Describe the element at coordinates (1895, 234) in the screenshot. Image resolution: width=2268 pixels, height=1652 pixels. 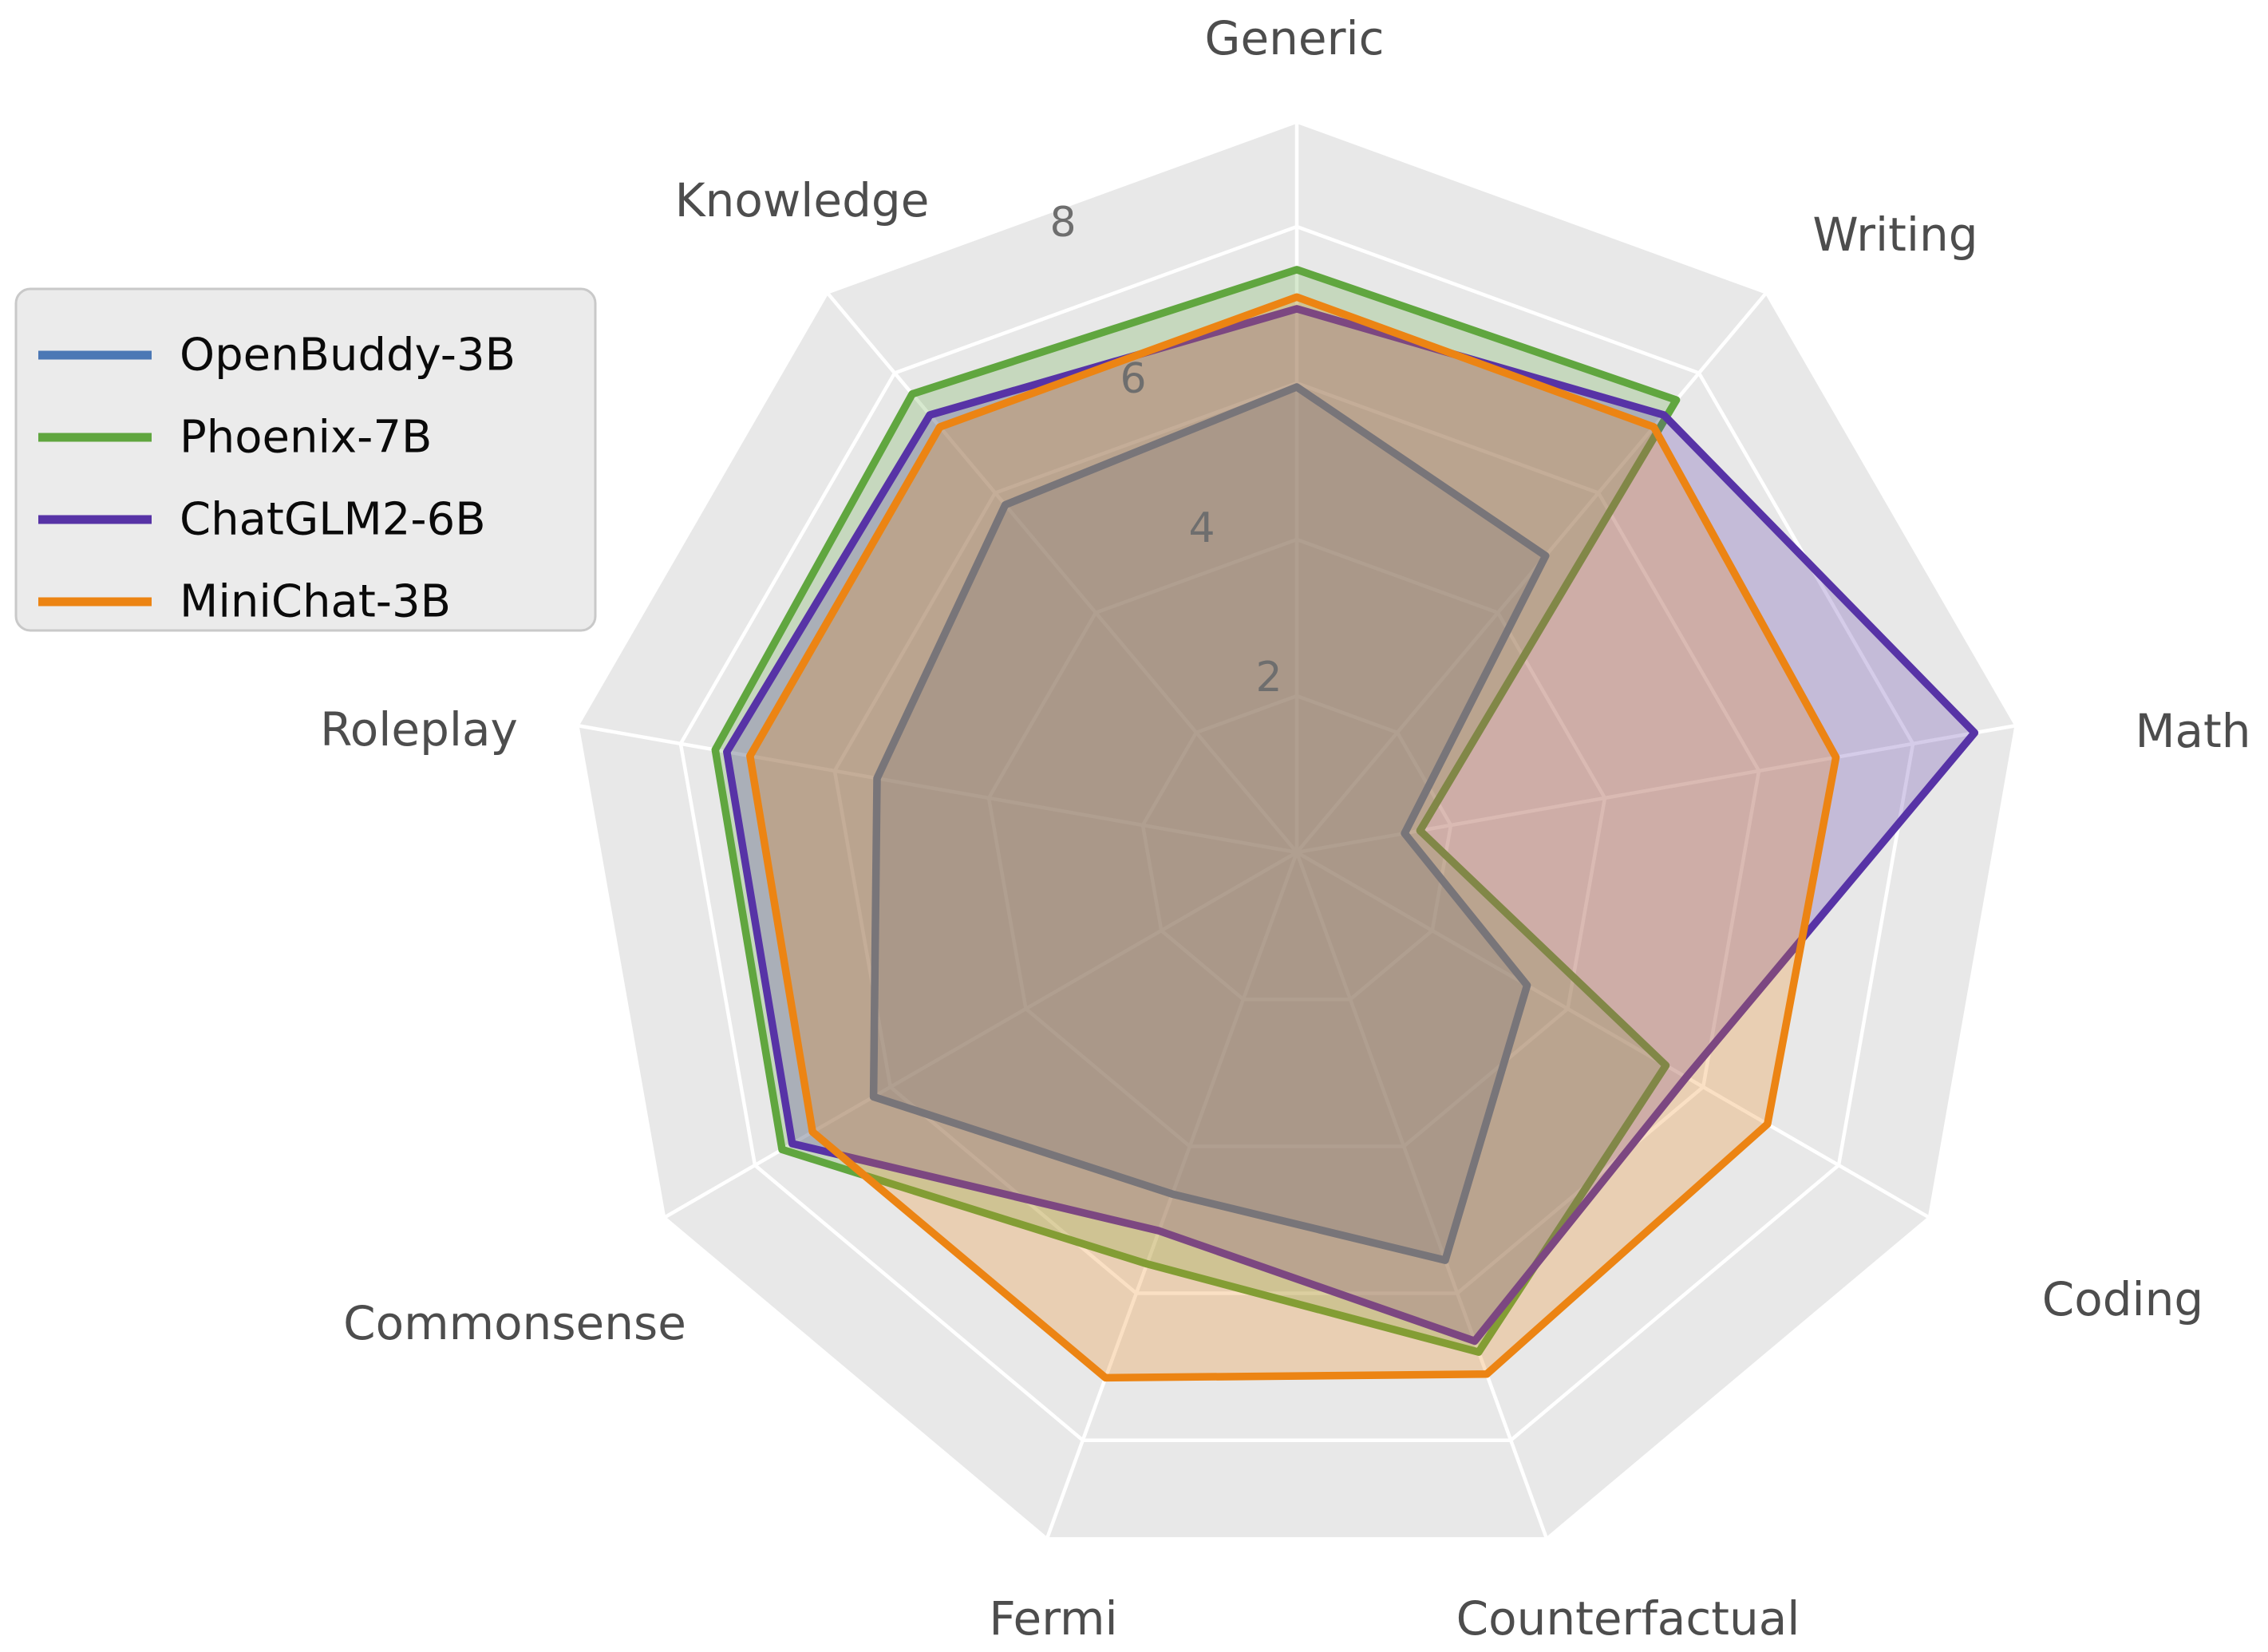
I see `axis-label-writing: Writing` at that location.